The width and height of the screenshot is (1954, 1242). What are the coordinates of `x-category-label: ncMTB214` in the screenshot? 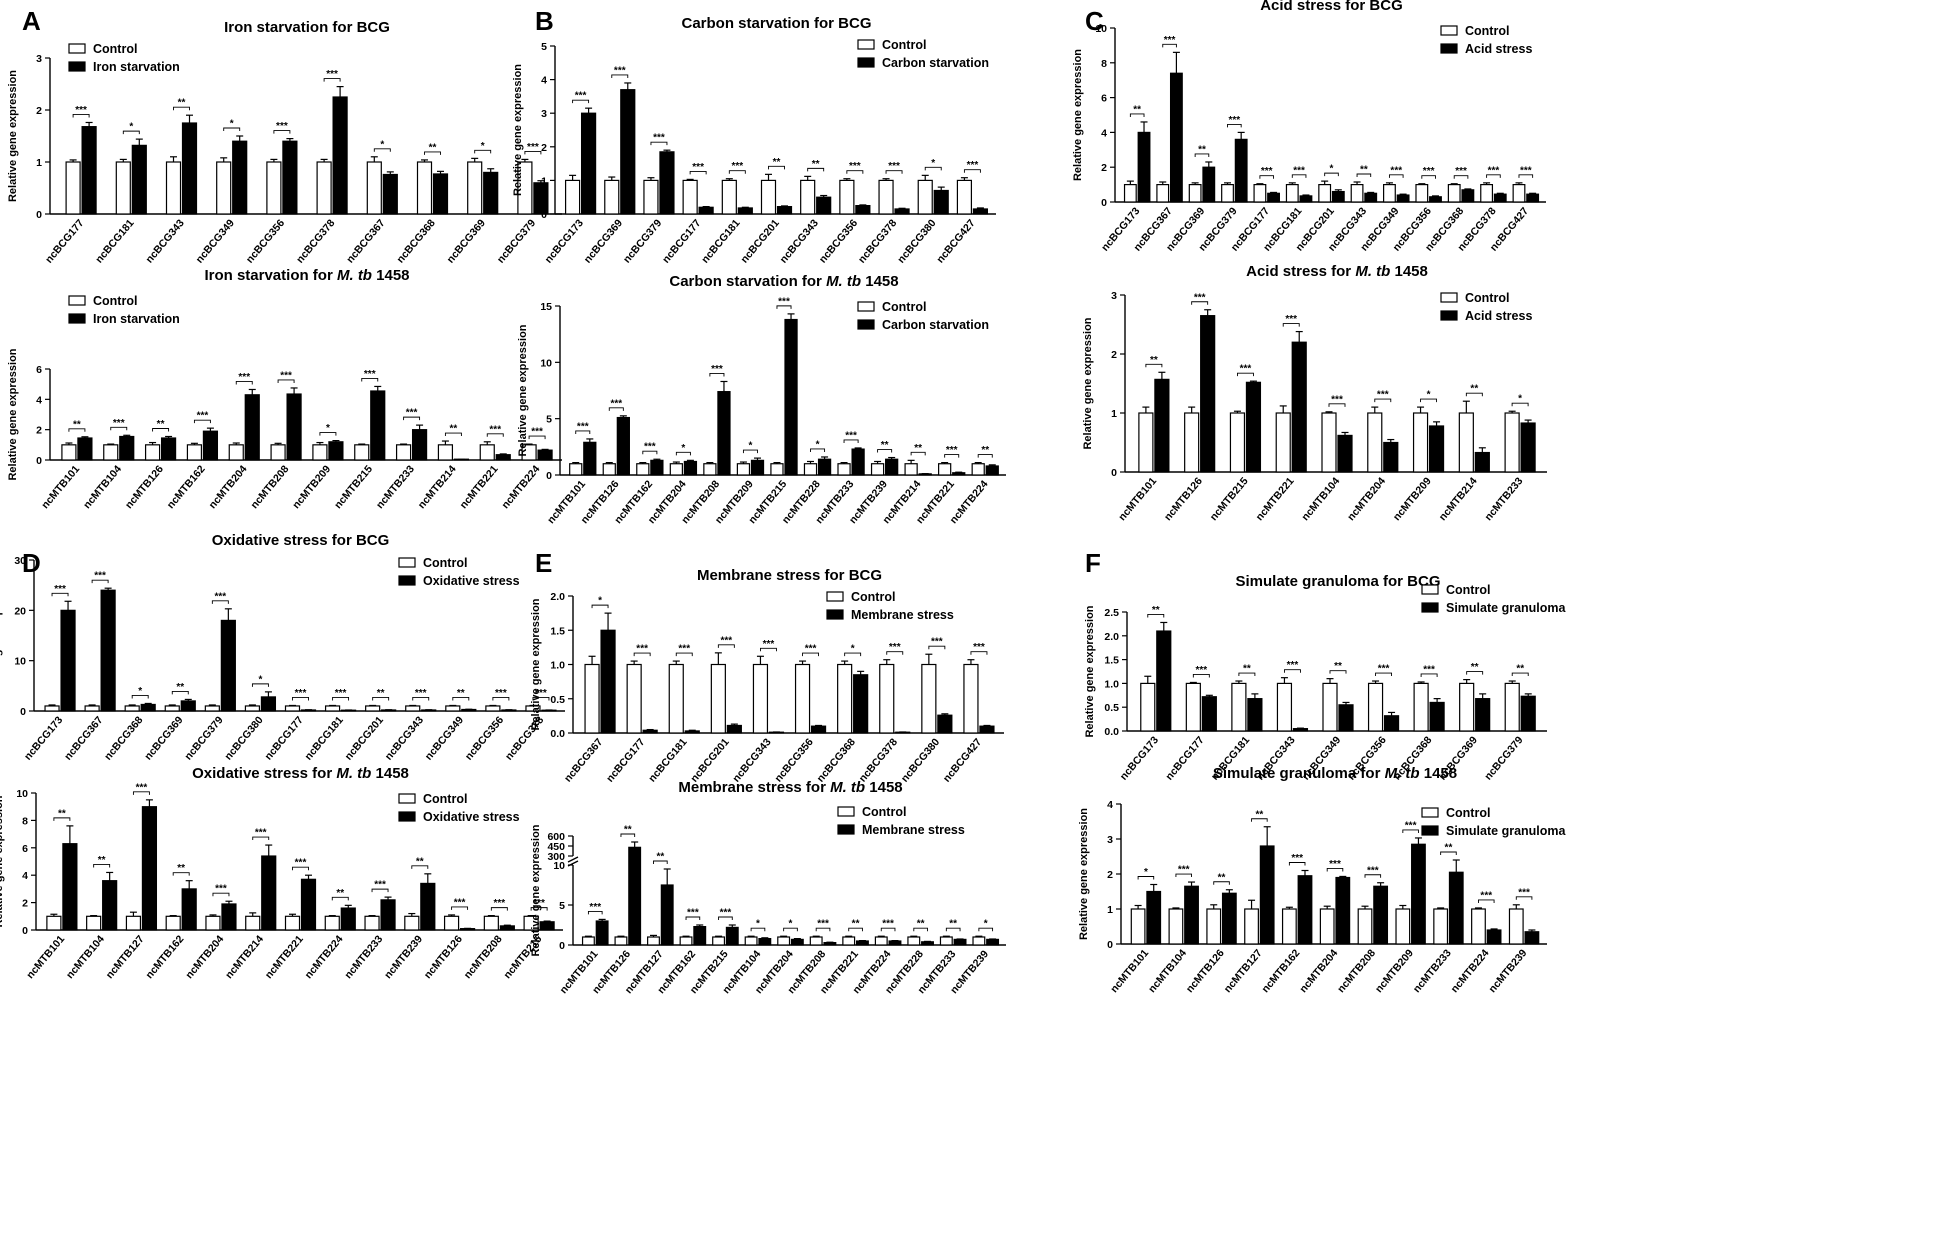 It's located at (1458, 499).